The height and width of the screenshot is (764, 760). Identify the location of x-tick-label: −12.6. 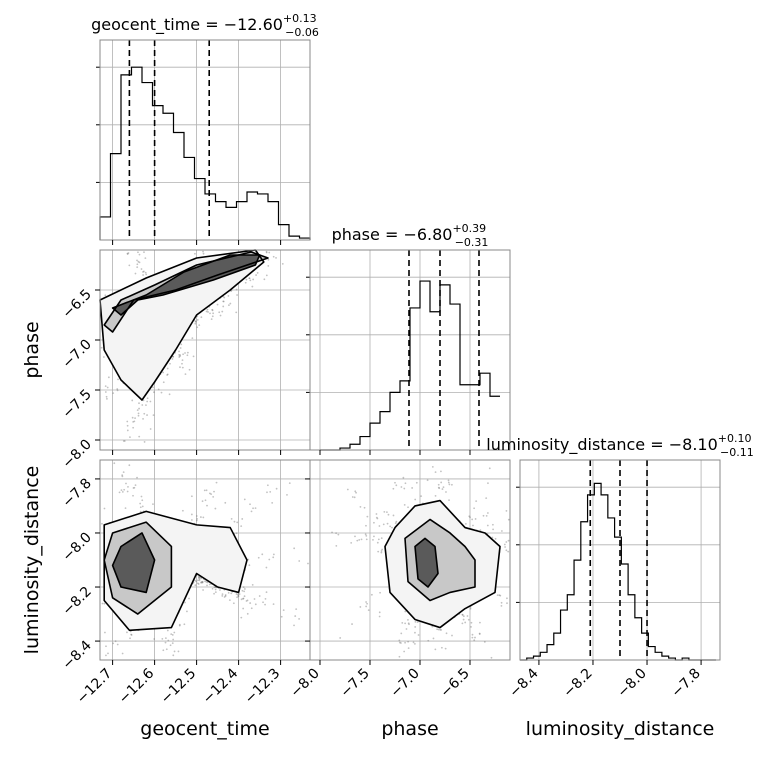
(137, 686).